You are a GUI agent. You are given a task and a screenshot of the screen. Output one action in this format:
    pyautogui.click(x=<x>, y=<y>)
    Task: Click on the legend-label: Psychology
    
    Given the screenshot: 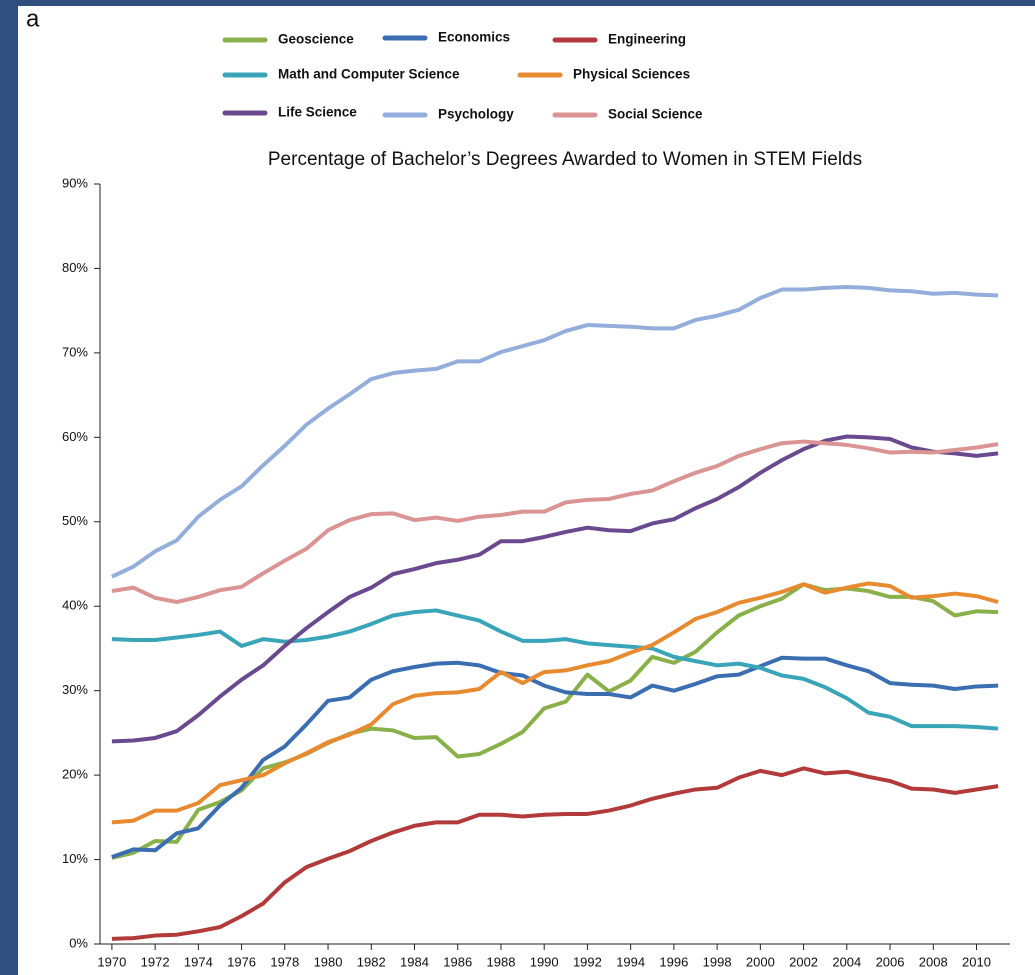 What is the action you would take?
    pyautogui.click(x=476, y=114)
    